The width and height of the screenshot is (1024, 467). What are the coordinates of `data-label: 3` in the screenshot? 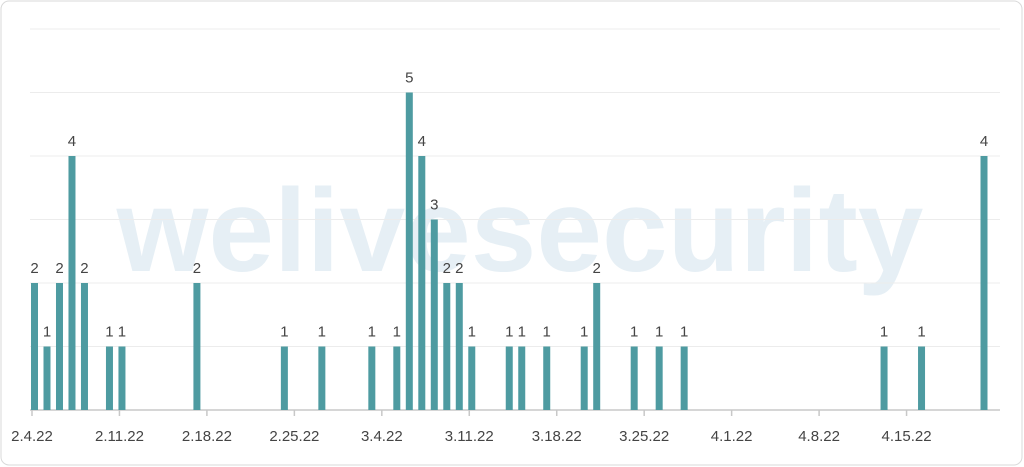 It's located at (434, 204).